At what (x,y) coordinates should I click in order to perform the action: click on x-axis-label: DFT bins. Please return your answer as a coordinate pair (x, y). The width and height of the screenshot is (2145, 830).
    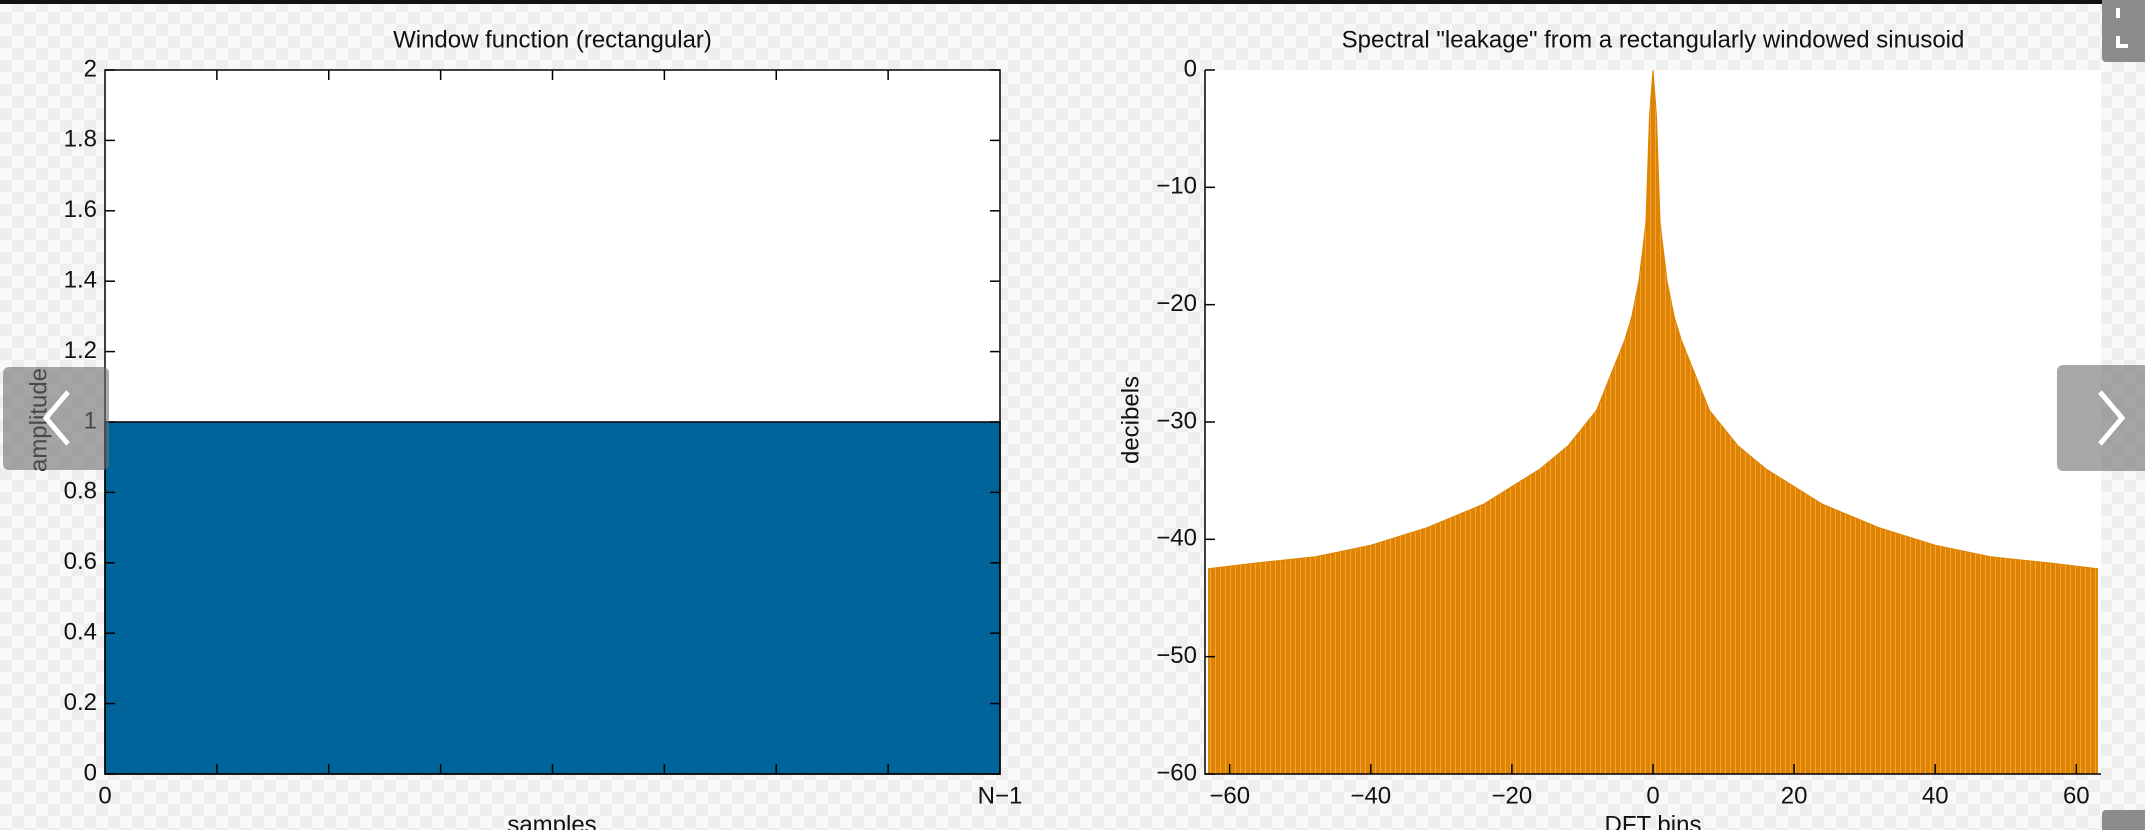
    Looking at the image, I should click on (1653, 820).